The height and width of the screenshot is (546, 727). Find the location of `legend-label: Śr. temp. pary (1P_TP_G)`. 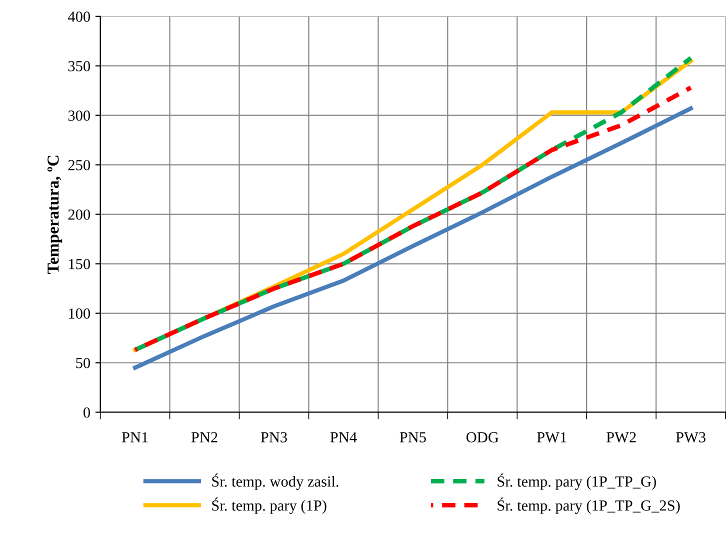

legend-label: Śr. temp. pary (1P_TP_G) is located at coordinates (577, 481).